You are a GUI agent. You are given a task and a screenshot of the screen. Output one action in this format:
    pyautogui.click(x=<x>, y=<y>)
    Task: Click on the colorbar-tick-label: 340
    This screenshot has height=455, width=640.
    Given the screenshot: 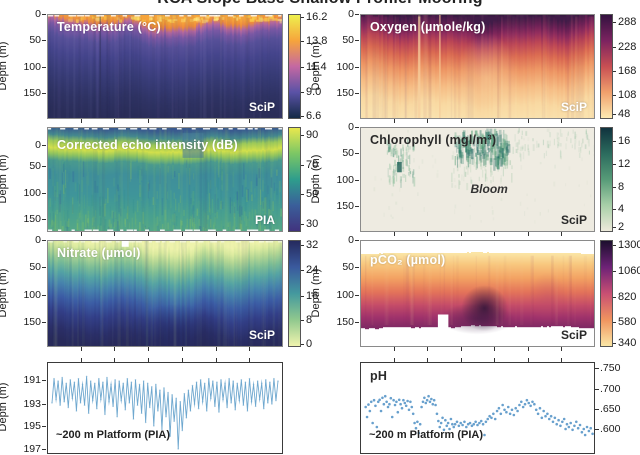 What is the action you would take?
    pyautogui.click(x=627, y=342)
    